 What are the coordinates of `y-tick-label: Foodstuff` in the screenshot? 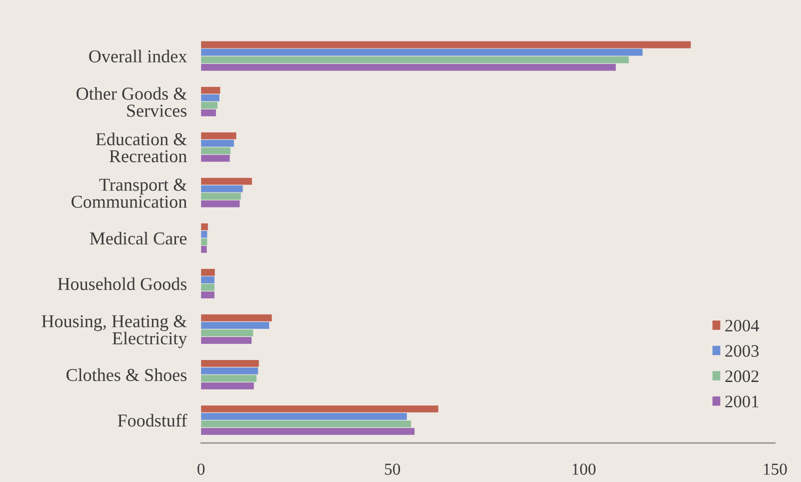 It's located at (153, 420).